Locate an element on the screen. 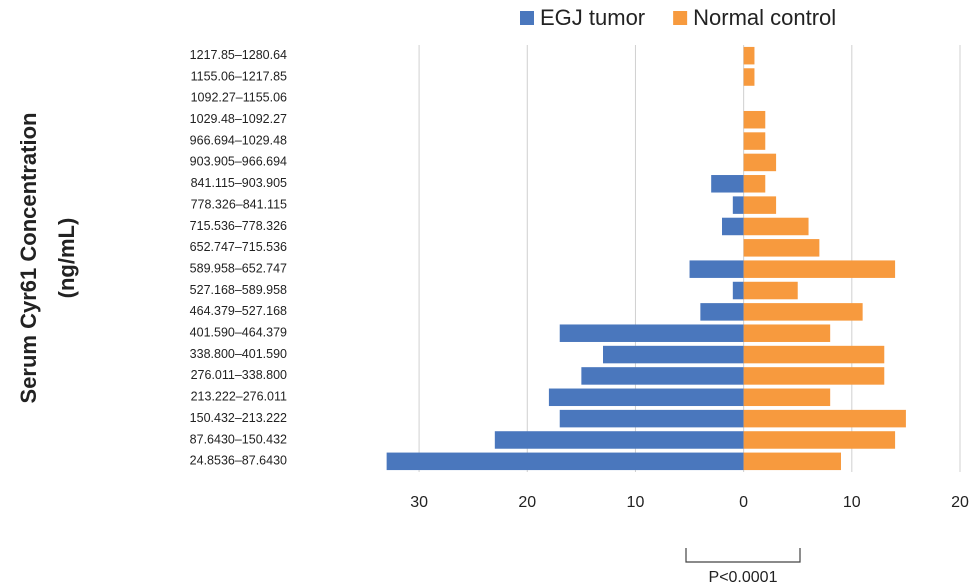 This screenshot has width=976, height=587. y-tick-label: 589.958–652.747 is located at coordinates (238, 268).